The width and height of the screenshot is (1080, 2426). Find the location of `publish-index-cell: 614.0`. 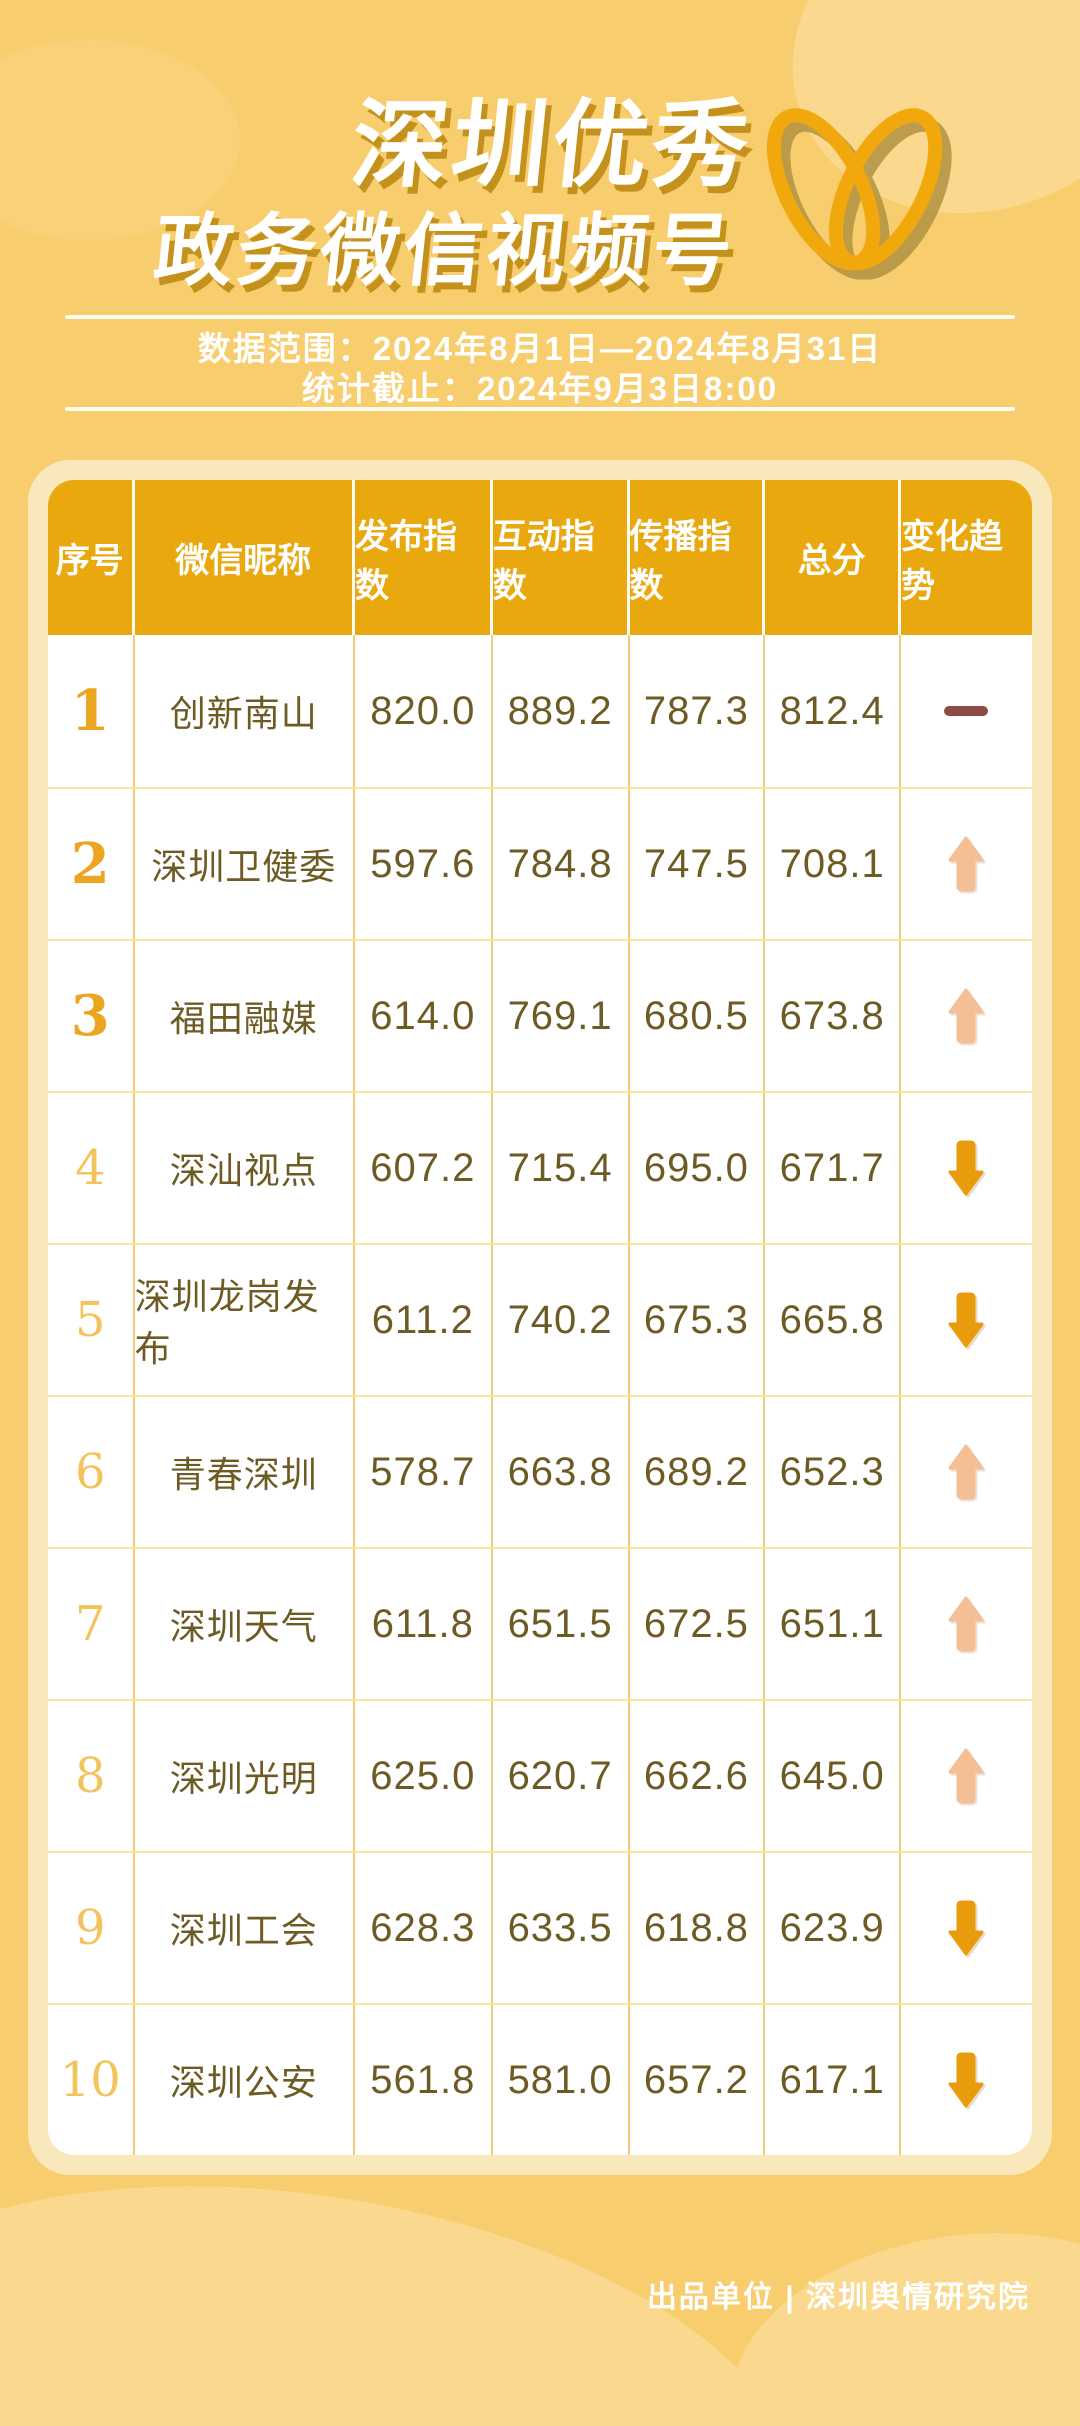

publish-index-cell: 614.0 is located at coordinates (423, 1015).